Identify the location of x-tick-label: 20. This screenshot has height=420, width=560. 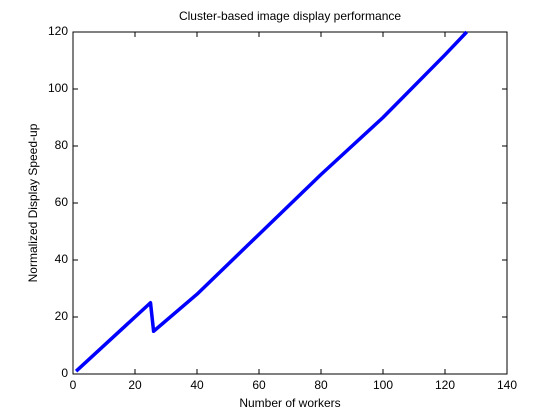
(135, 385).